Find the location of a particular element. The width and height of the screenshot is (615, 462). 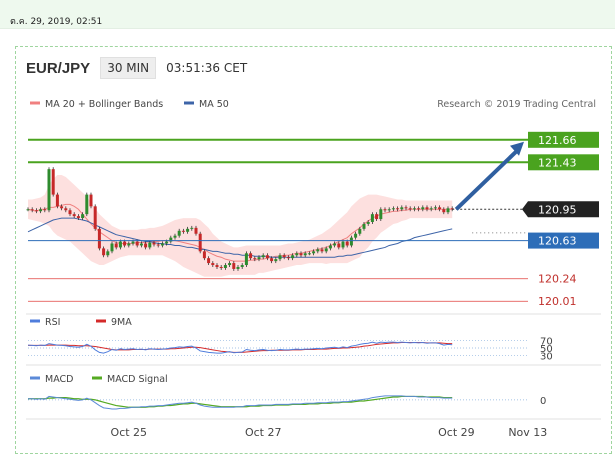

last-price-label: 120.95 is located at coordinates (557, 209).